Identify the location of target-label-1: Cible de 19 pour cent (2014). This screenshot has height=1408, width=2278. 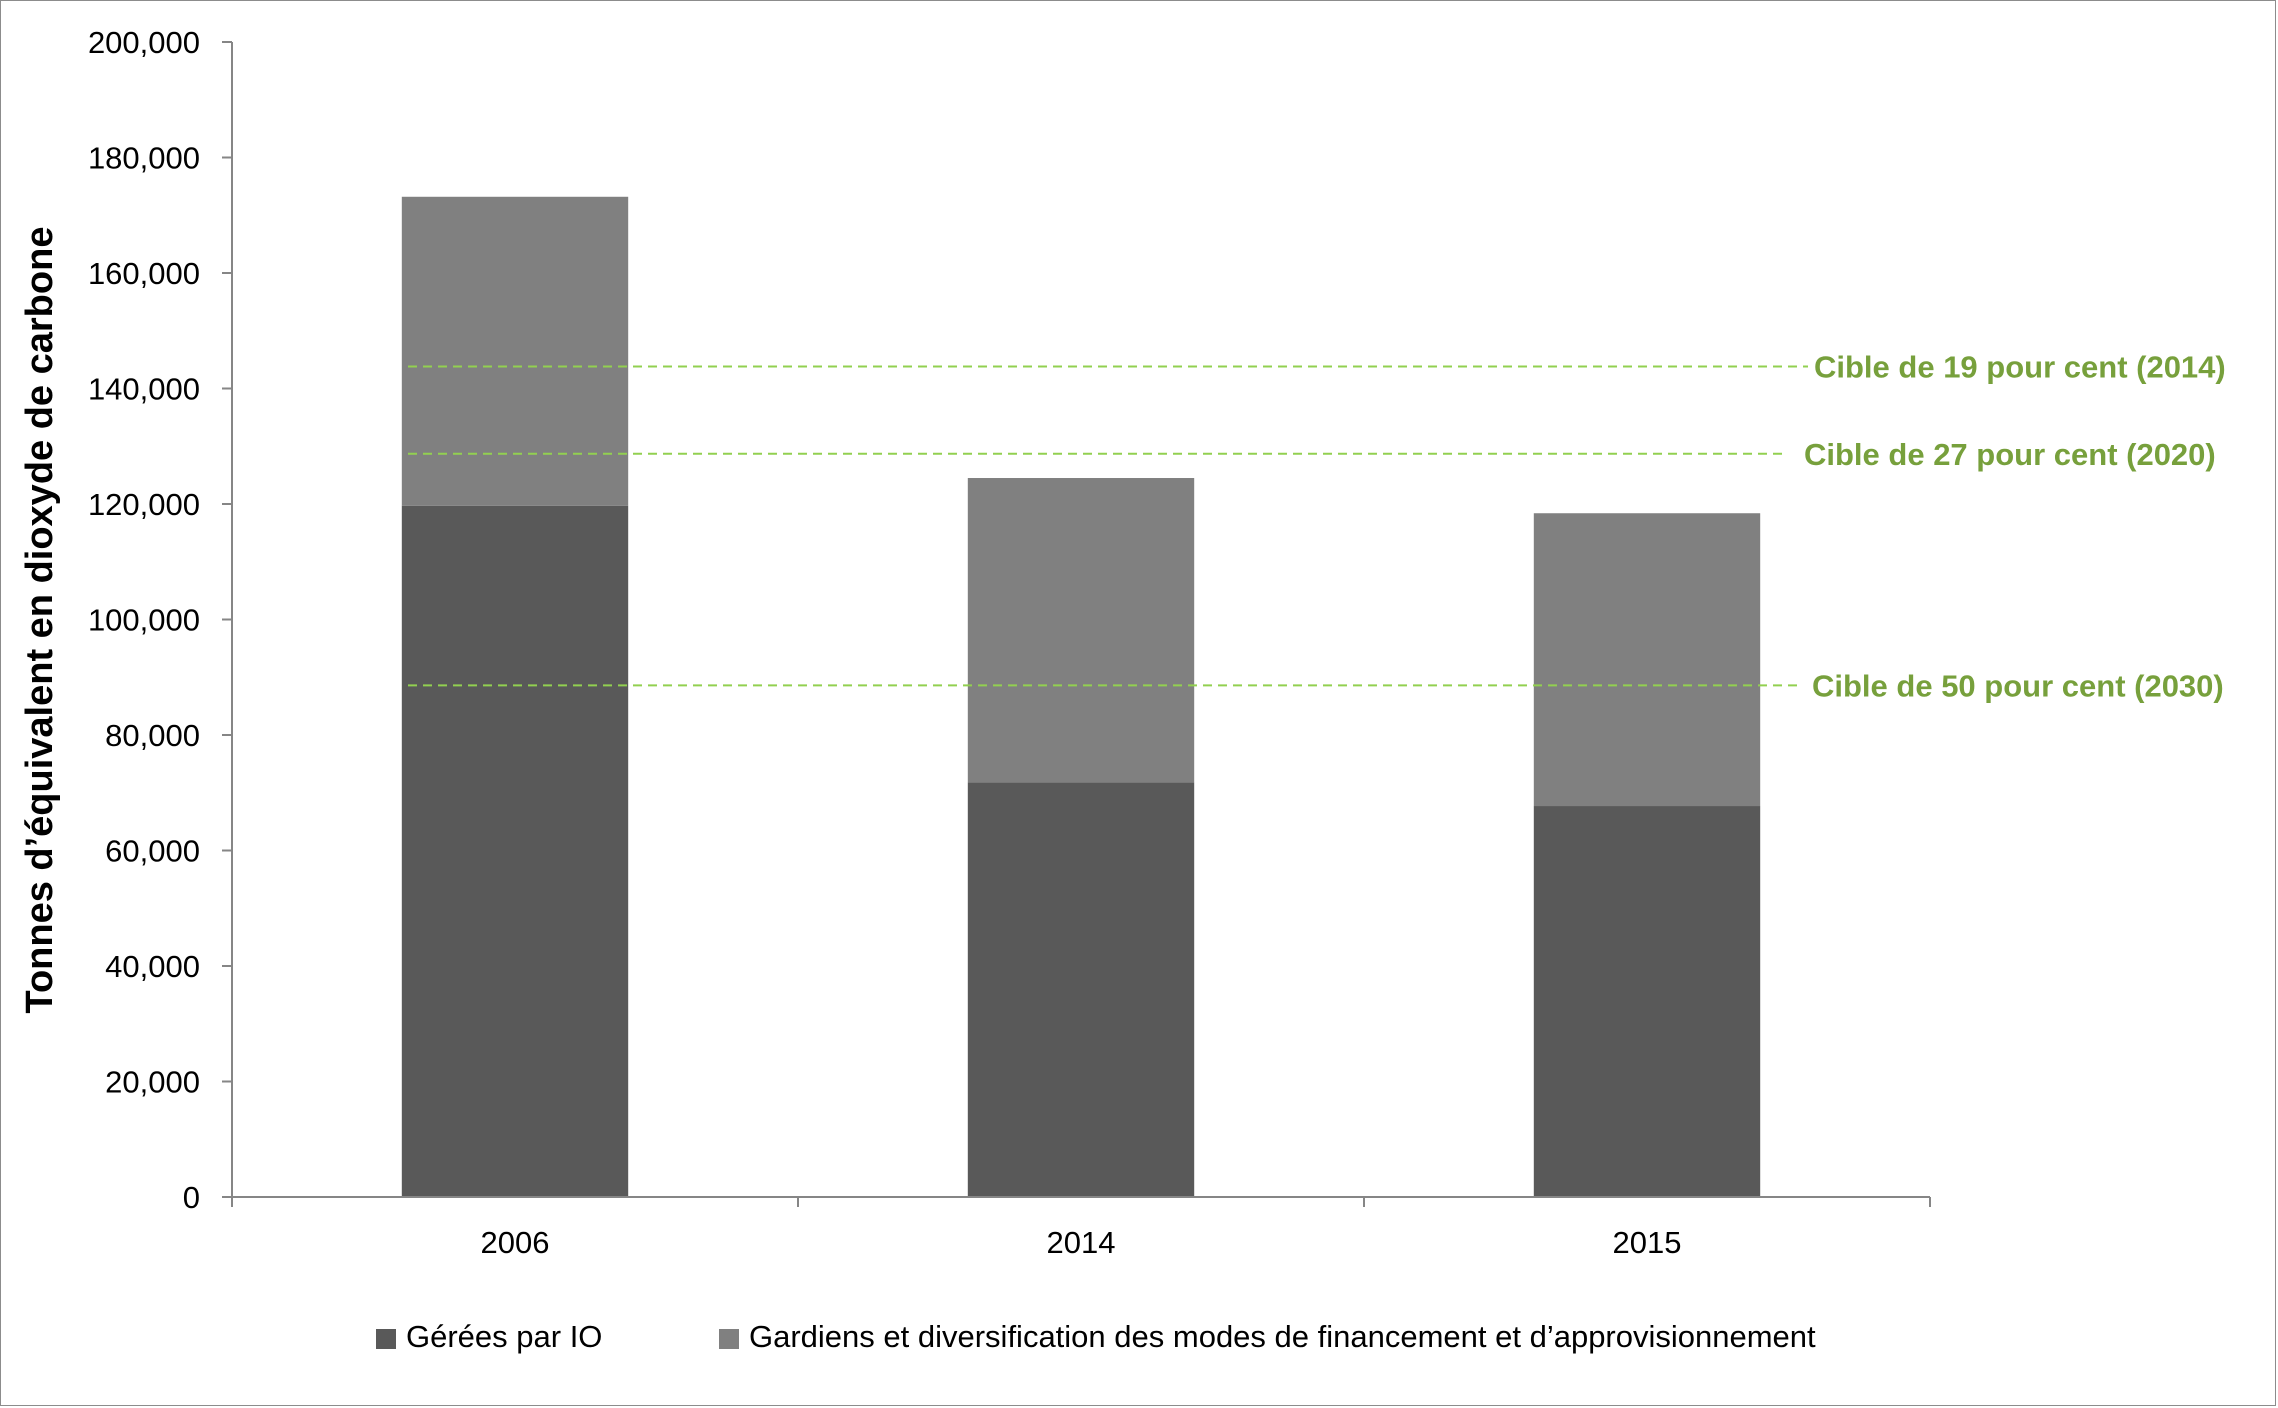
(2020, 367).